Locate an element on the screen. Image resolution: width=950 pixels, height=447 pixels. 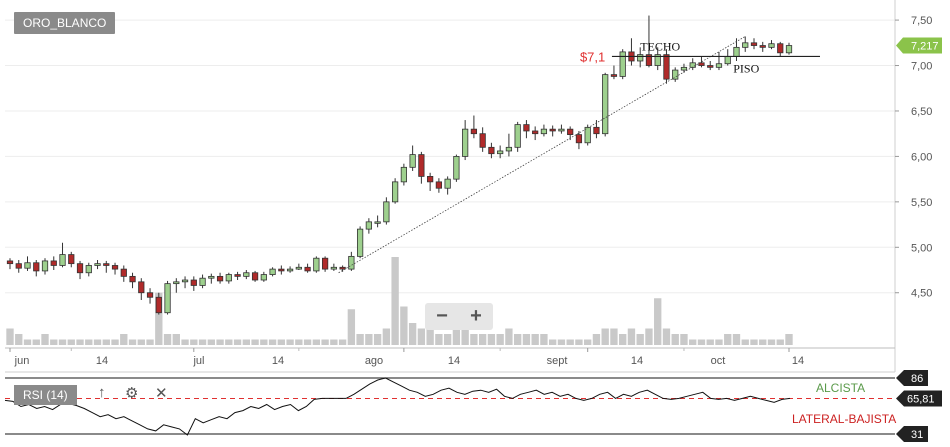
move-up-icon: ↑ is located at coordinates (102, 392).